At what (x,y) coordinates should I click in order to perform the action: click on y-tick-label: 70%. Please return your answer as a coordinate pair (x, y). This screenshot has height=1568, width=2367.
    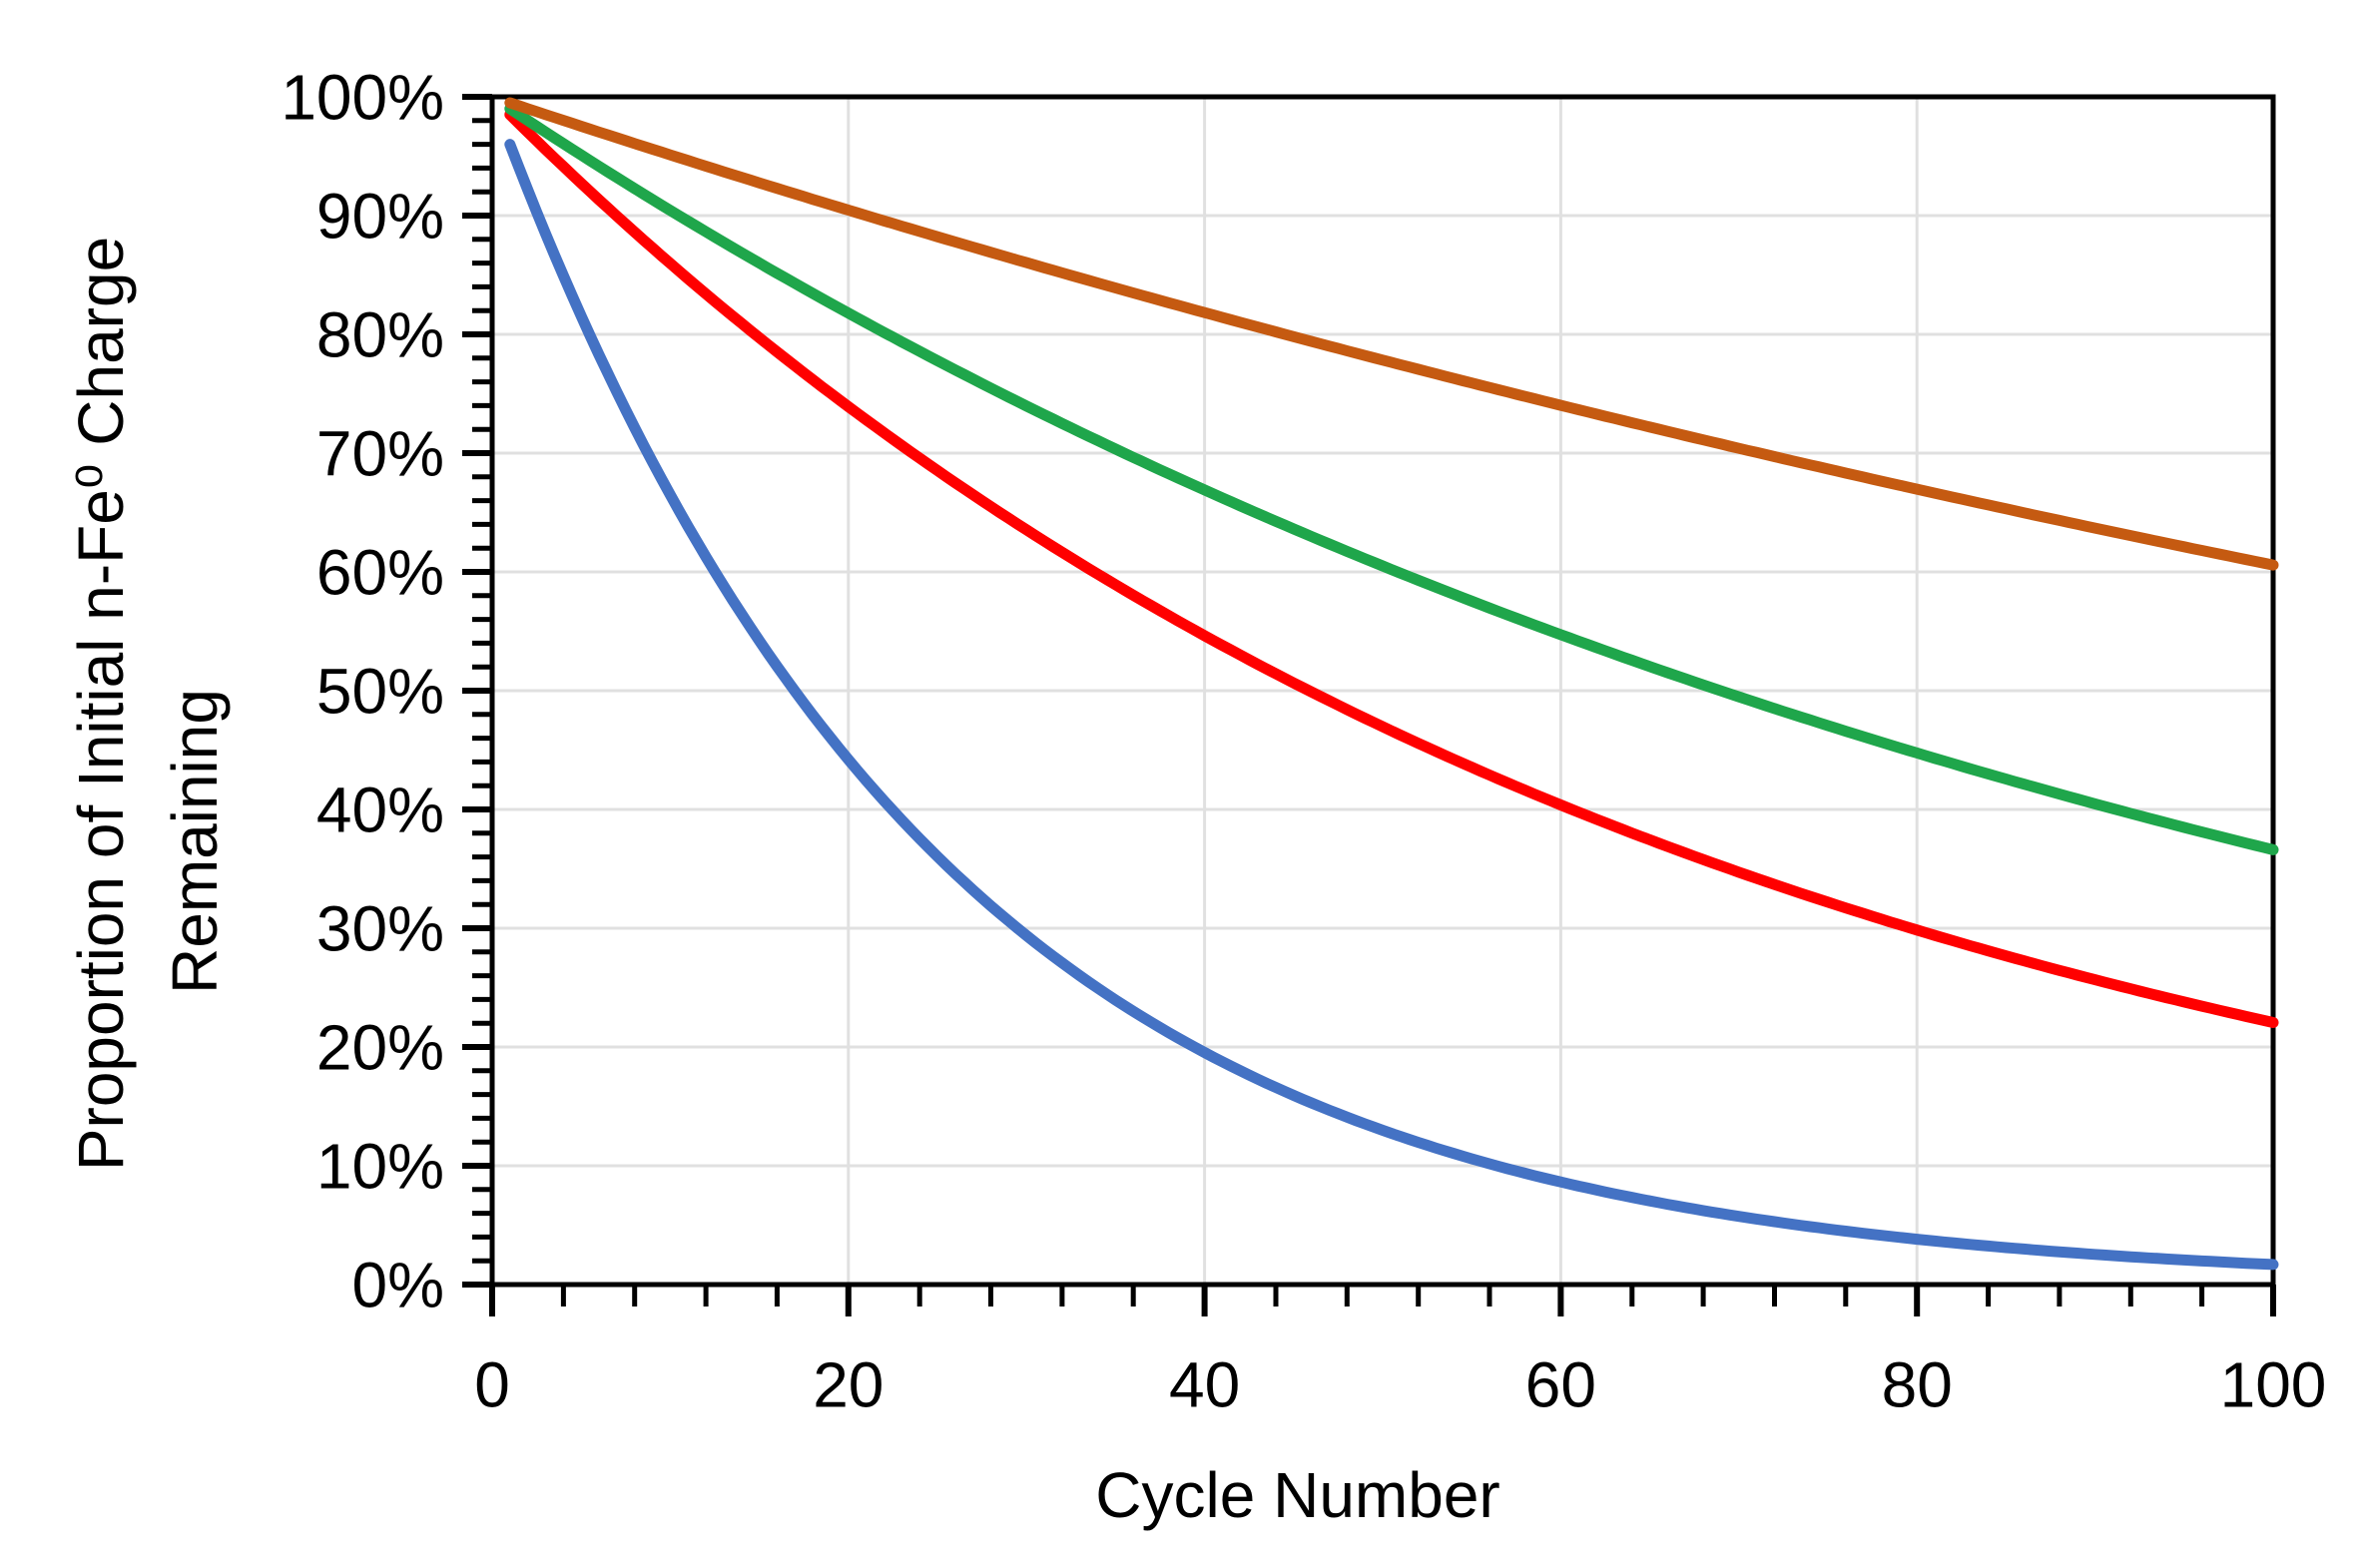
    Looking at the image, I should click on (380, 453).